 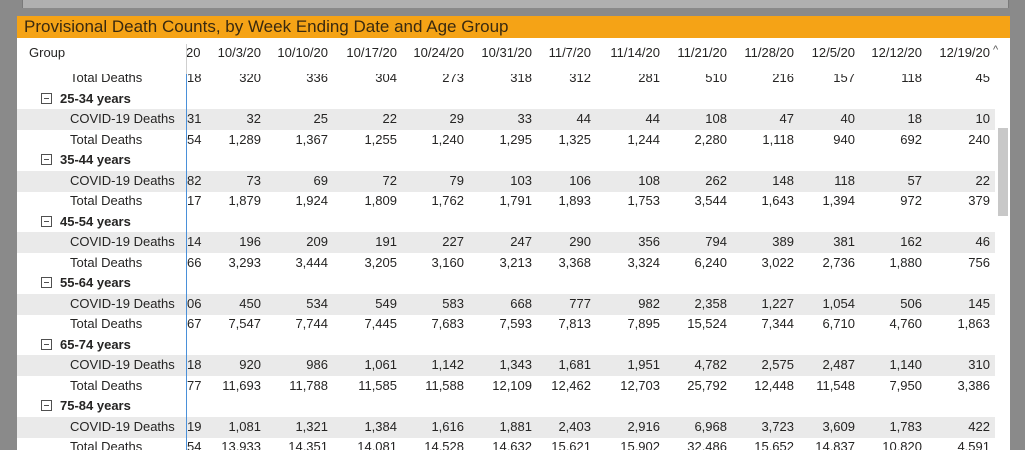 What do you see at coordinates (193, 52) in the screenshot?
I see `column-header-cut: 20` at bounding box center [193, 52].